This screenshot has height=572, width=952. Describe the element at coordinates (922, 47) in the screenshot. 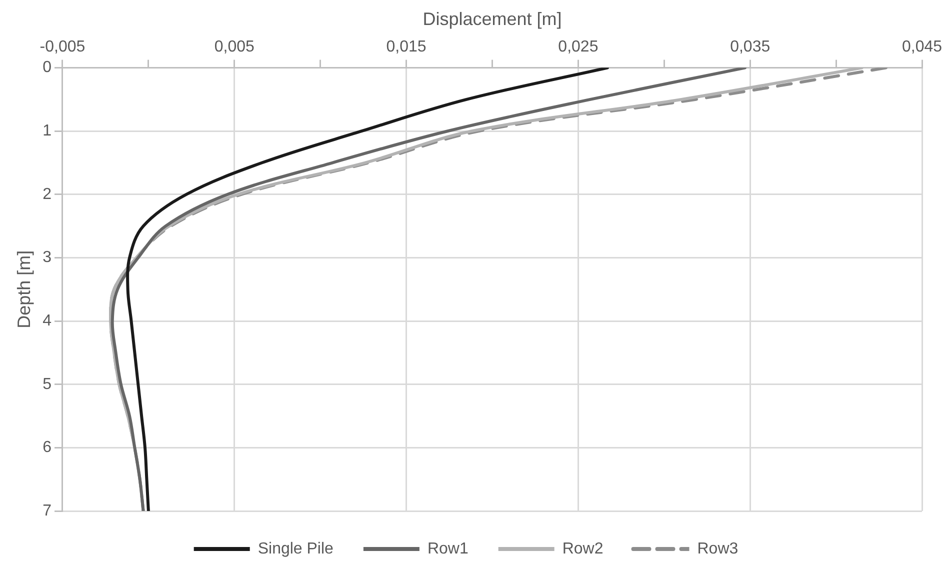

I see `x-tick-label: 0,045` at that location.